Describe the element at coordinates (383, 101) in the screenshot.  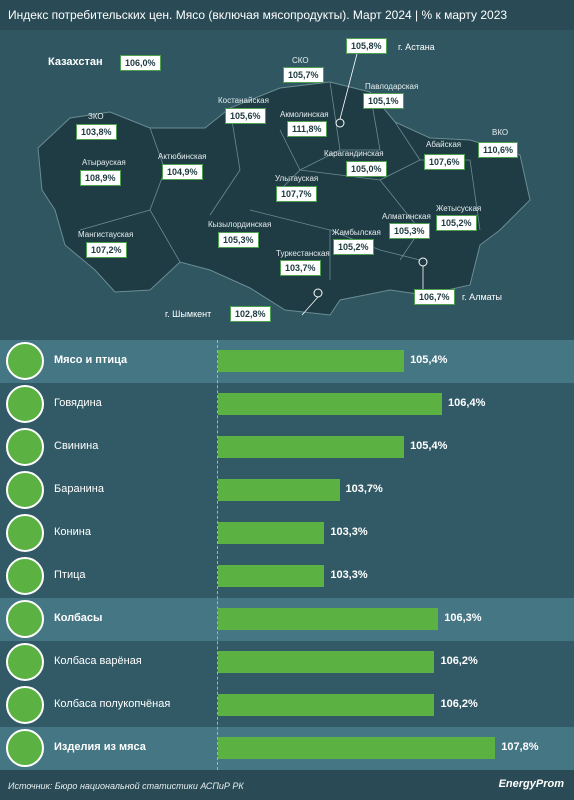
I see `region-value: 105,1%` at that location.